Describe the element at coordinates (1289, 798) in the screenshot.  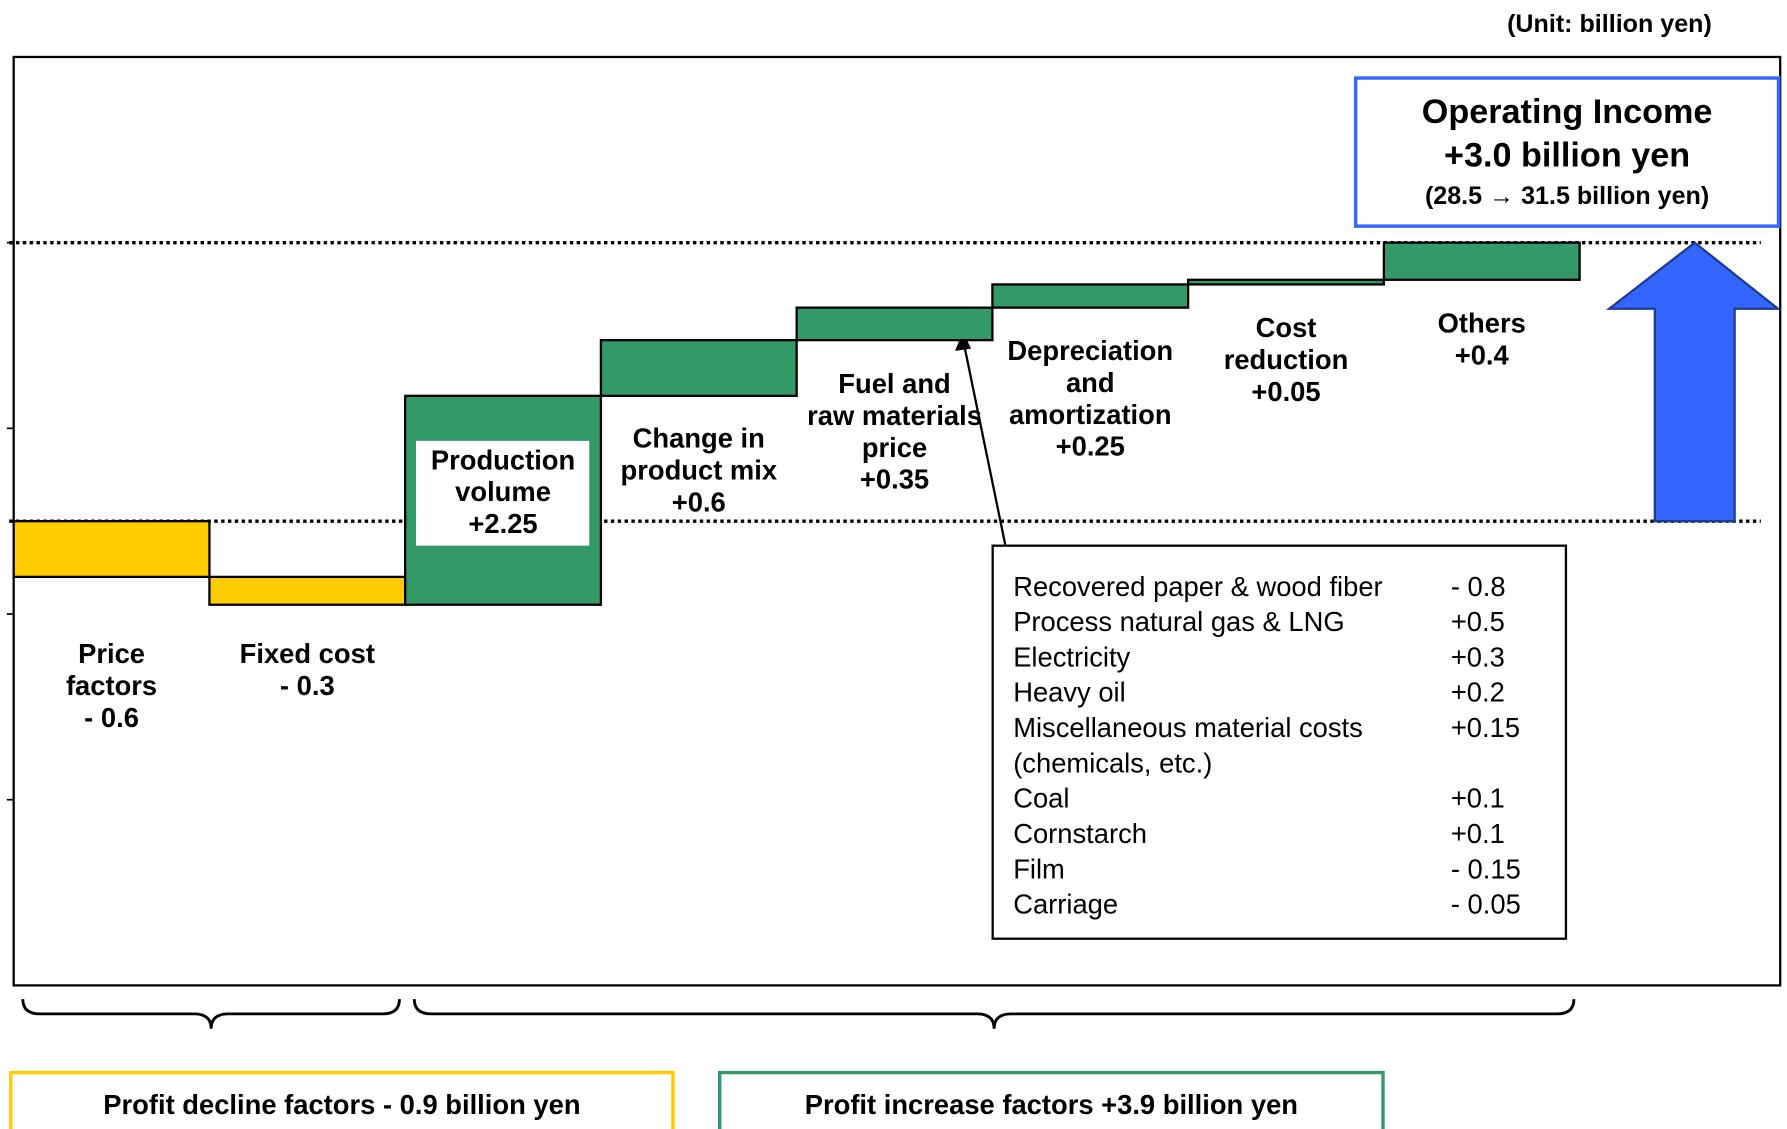
I see `breakdown-row: Coal +0.1` at that location.